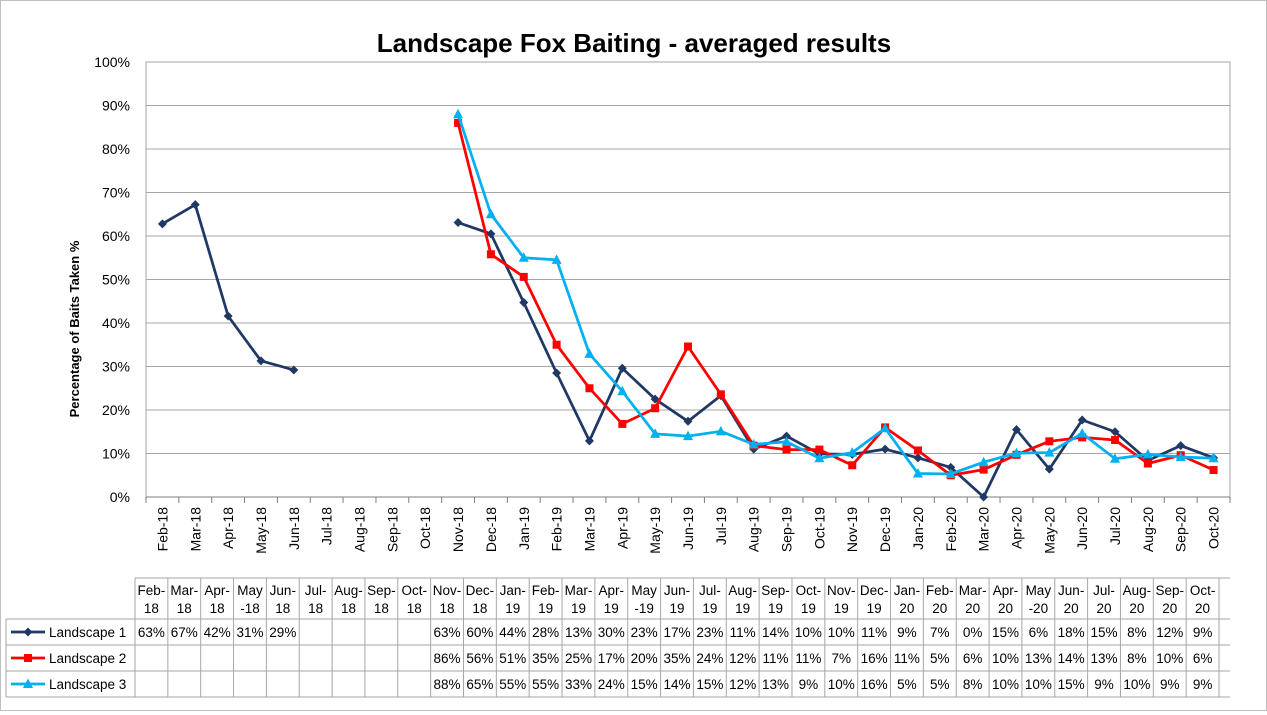 Image resolution: width=1267 pixels, height=715 pixels. What do you see at coordinates (87, 632) in the screenshot?
I see `legend-label: Landscape 1` at bounding box center [87, 632].